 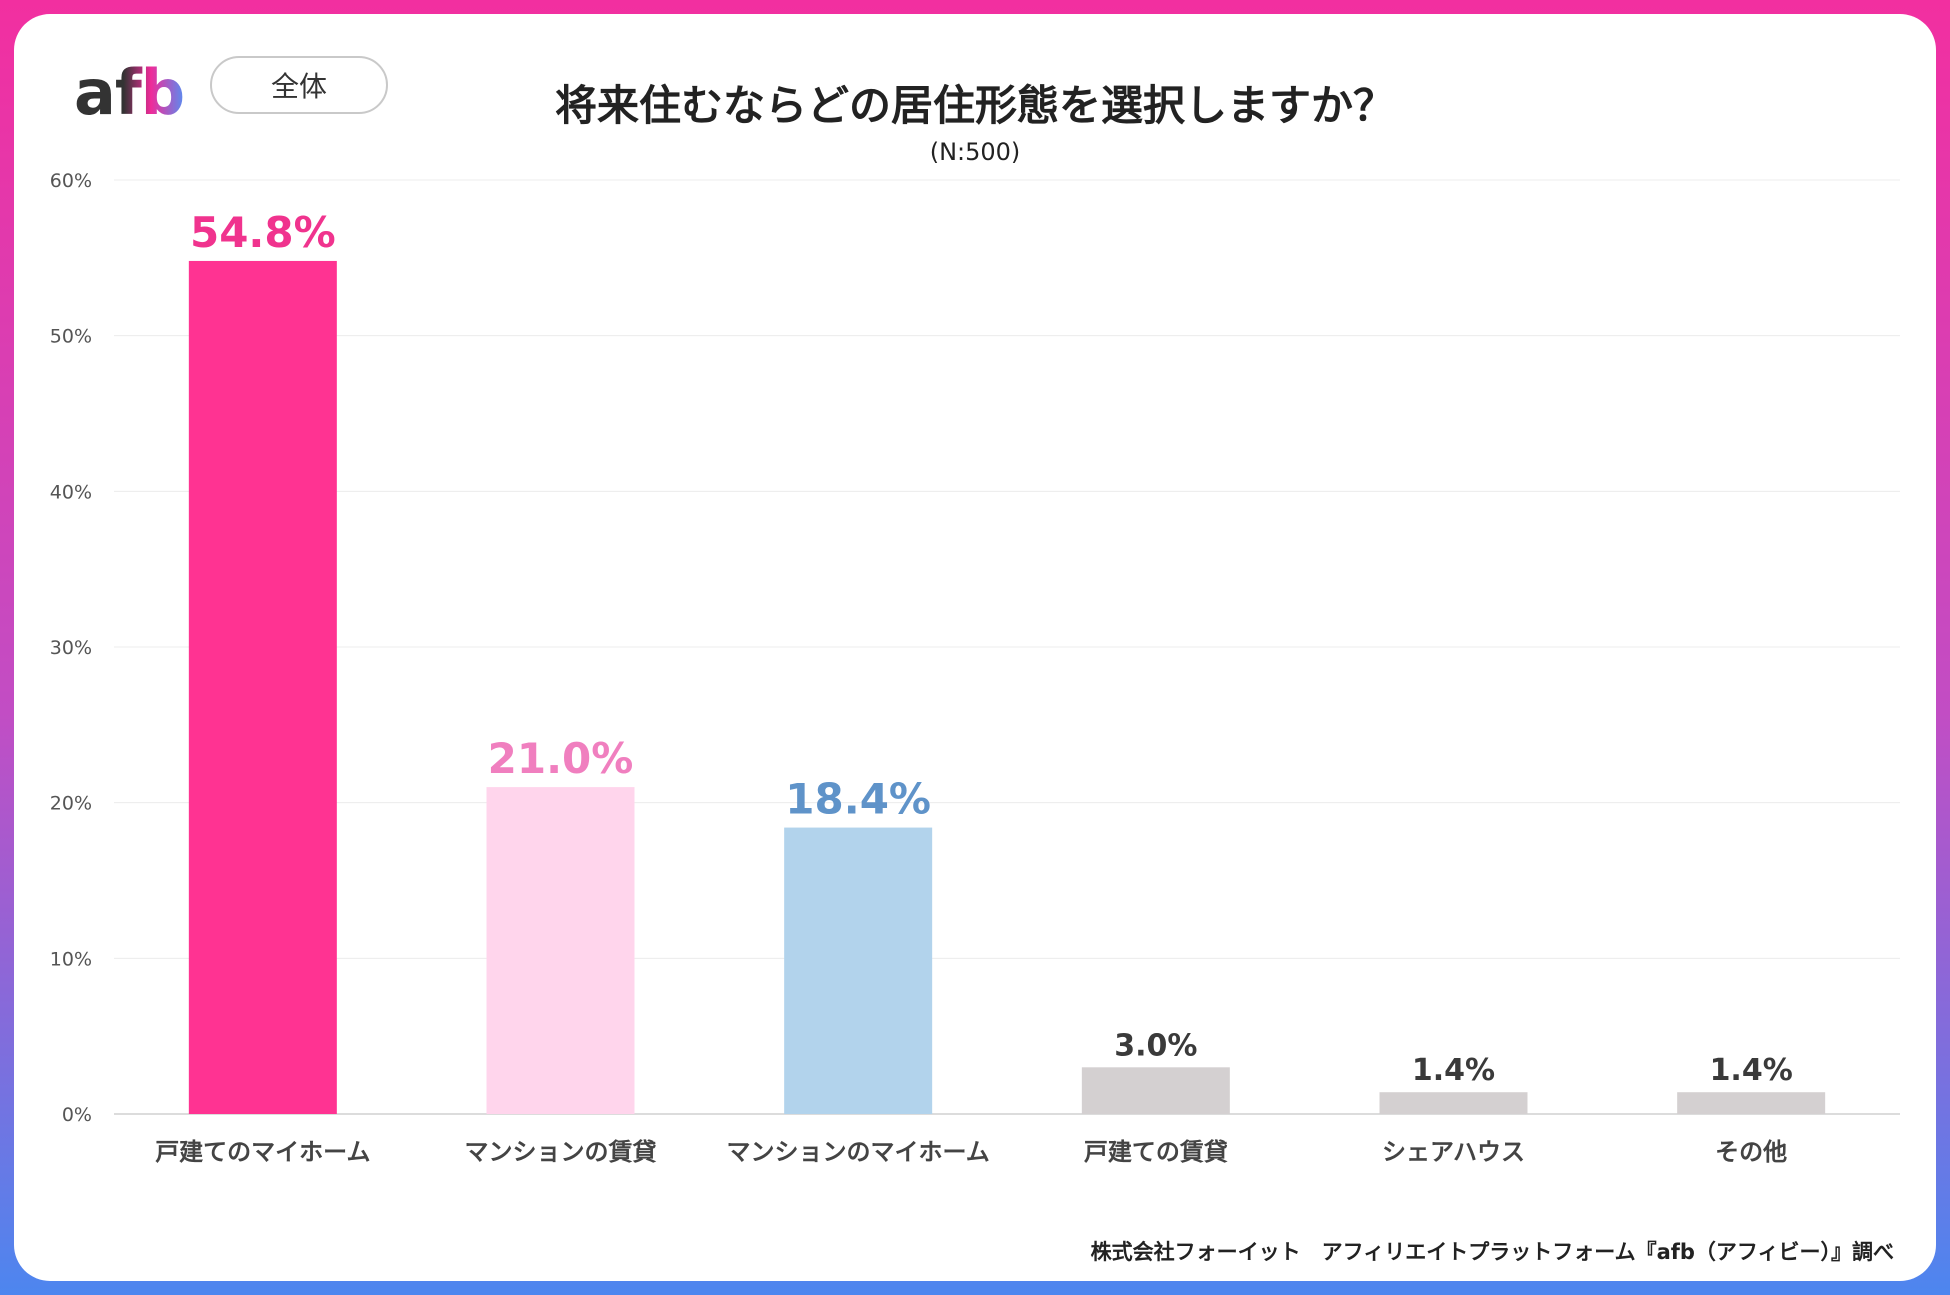 What do you see at coordinates (263, 232) in the screenshot?
I see `data-label: 54.8%` at bounding box center [263, 232].